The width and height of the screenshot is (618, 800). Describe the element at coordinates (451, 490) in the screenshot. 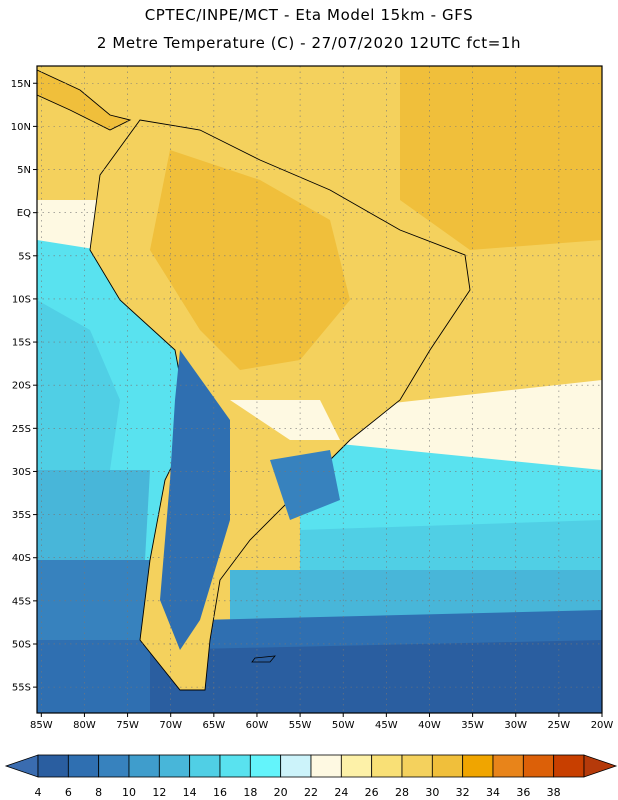

I see `field-atlantic-cyan` at that location.